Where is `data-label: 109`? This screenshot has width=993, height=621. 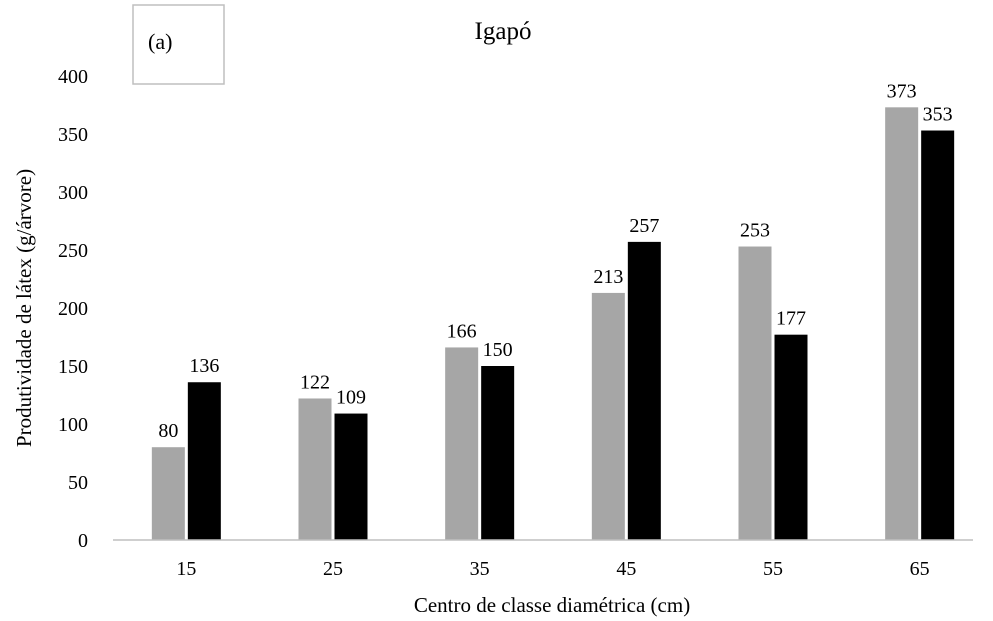 data-label: 109 is located at coordinates (351, 398).